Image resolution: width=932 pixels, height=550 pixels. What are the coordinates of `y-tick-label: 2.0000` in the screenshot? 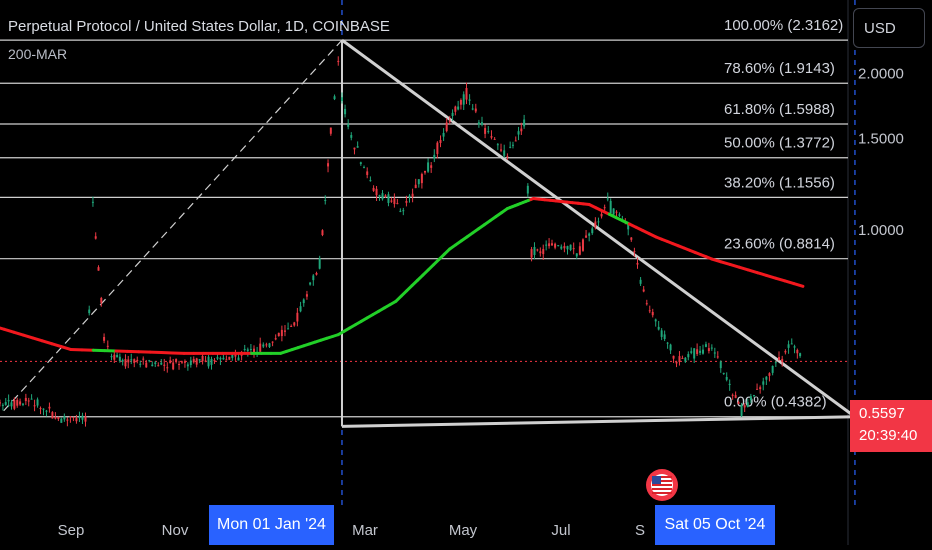 It's located at (881, 73).